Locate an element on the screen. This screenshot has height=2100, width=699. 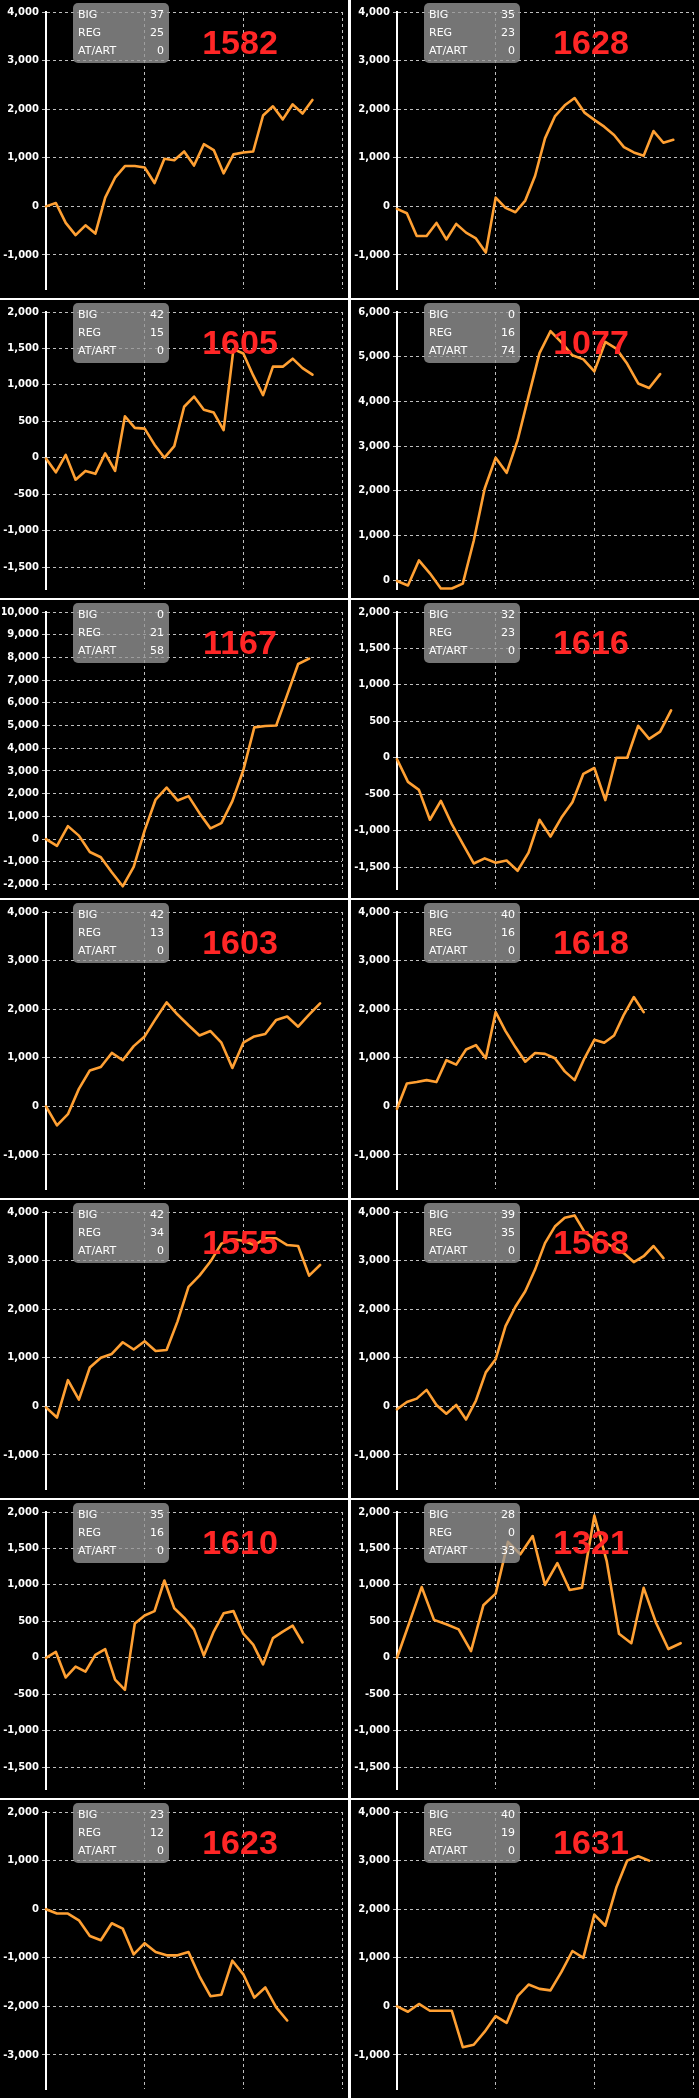
annotation: 15 is located at coordinates (157, 333).